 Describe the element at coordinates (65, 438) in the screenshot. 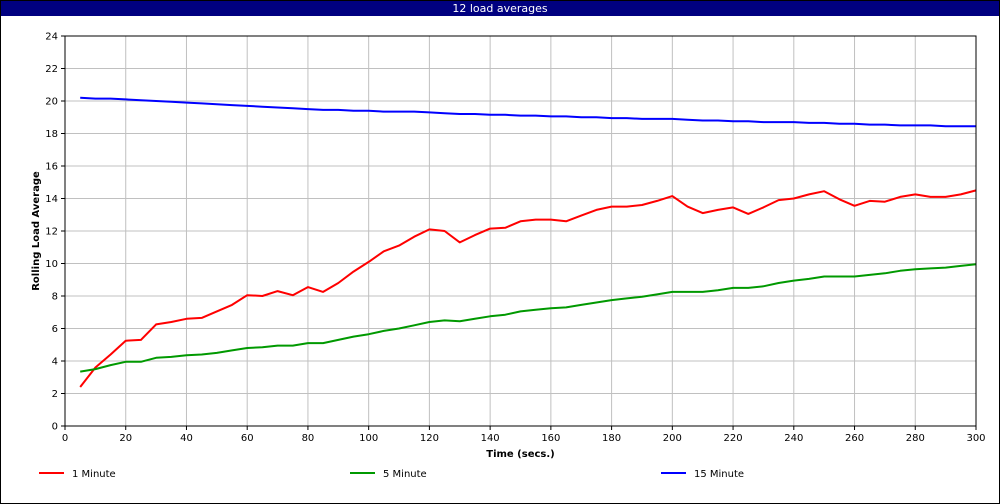

I see `x-tick-label: 0` at that location.